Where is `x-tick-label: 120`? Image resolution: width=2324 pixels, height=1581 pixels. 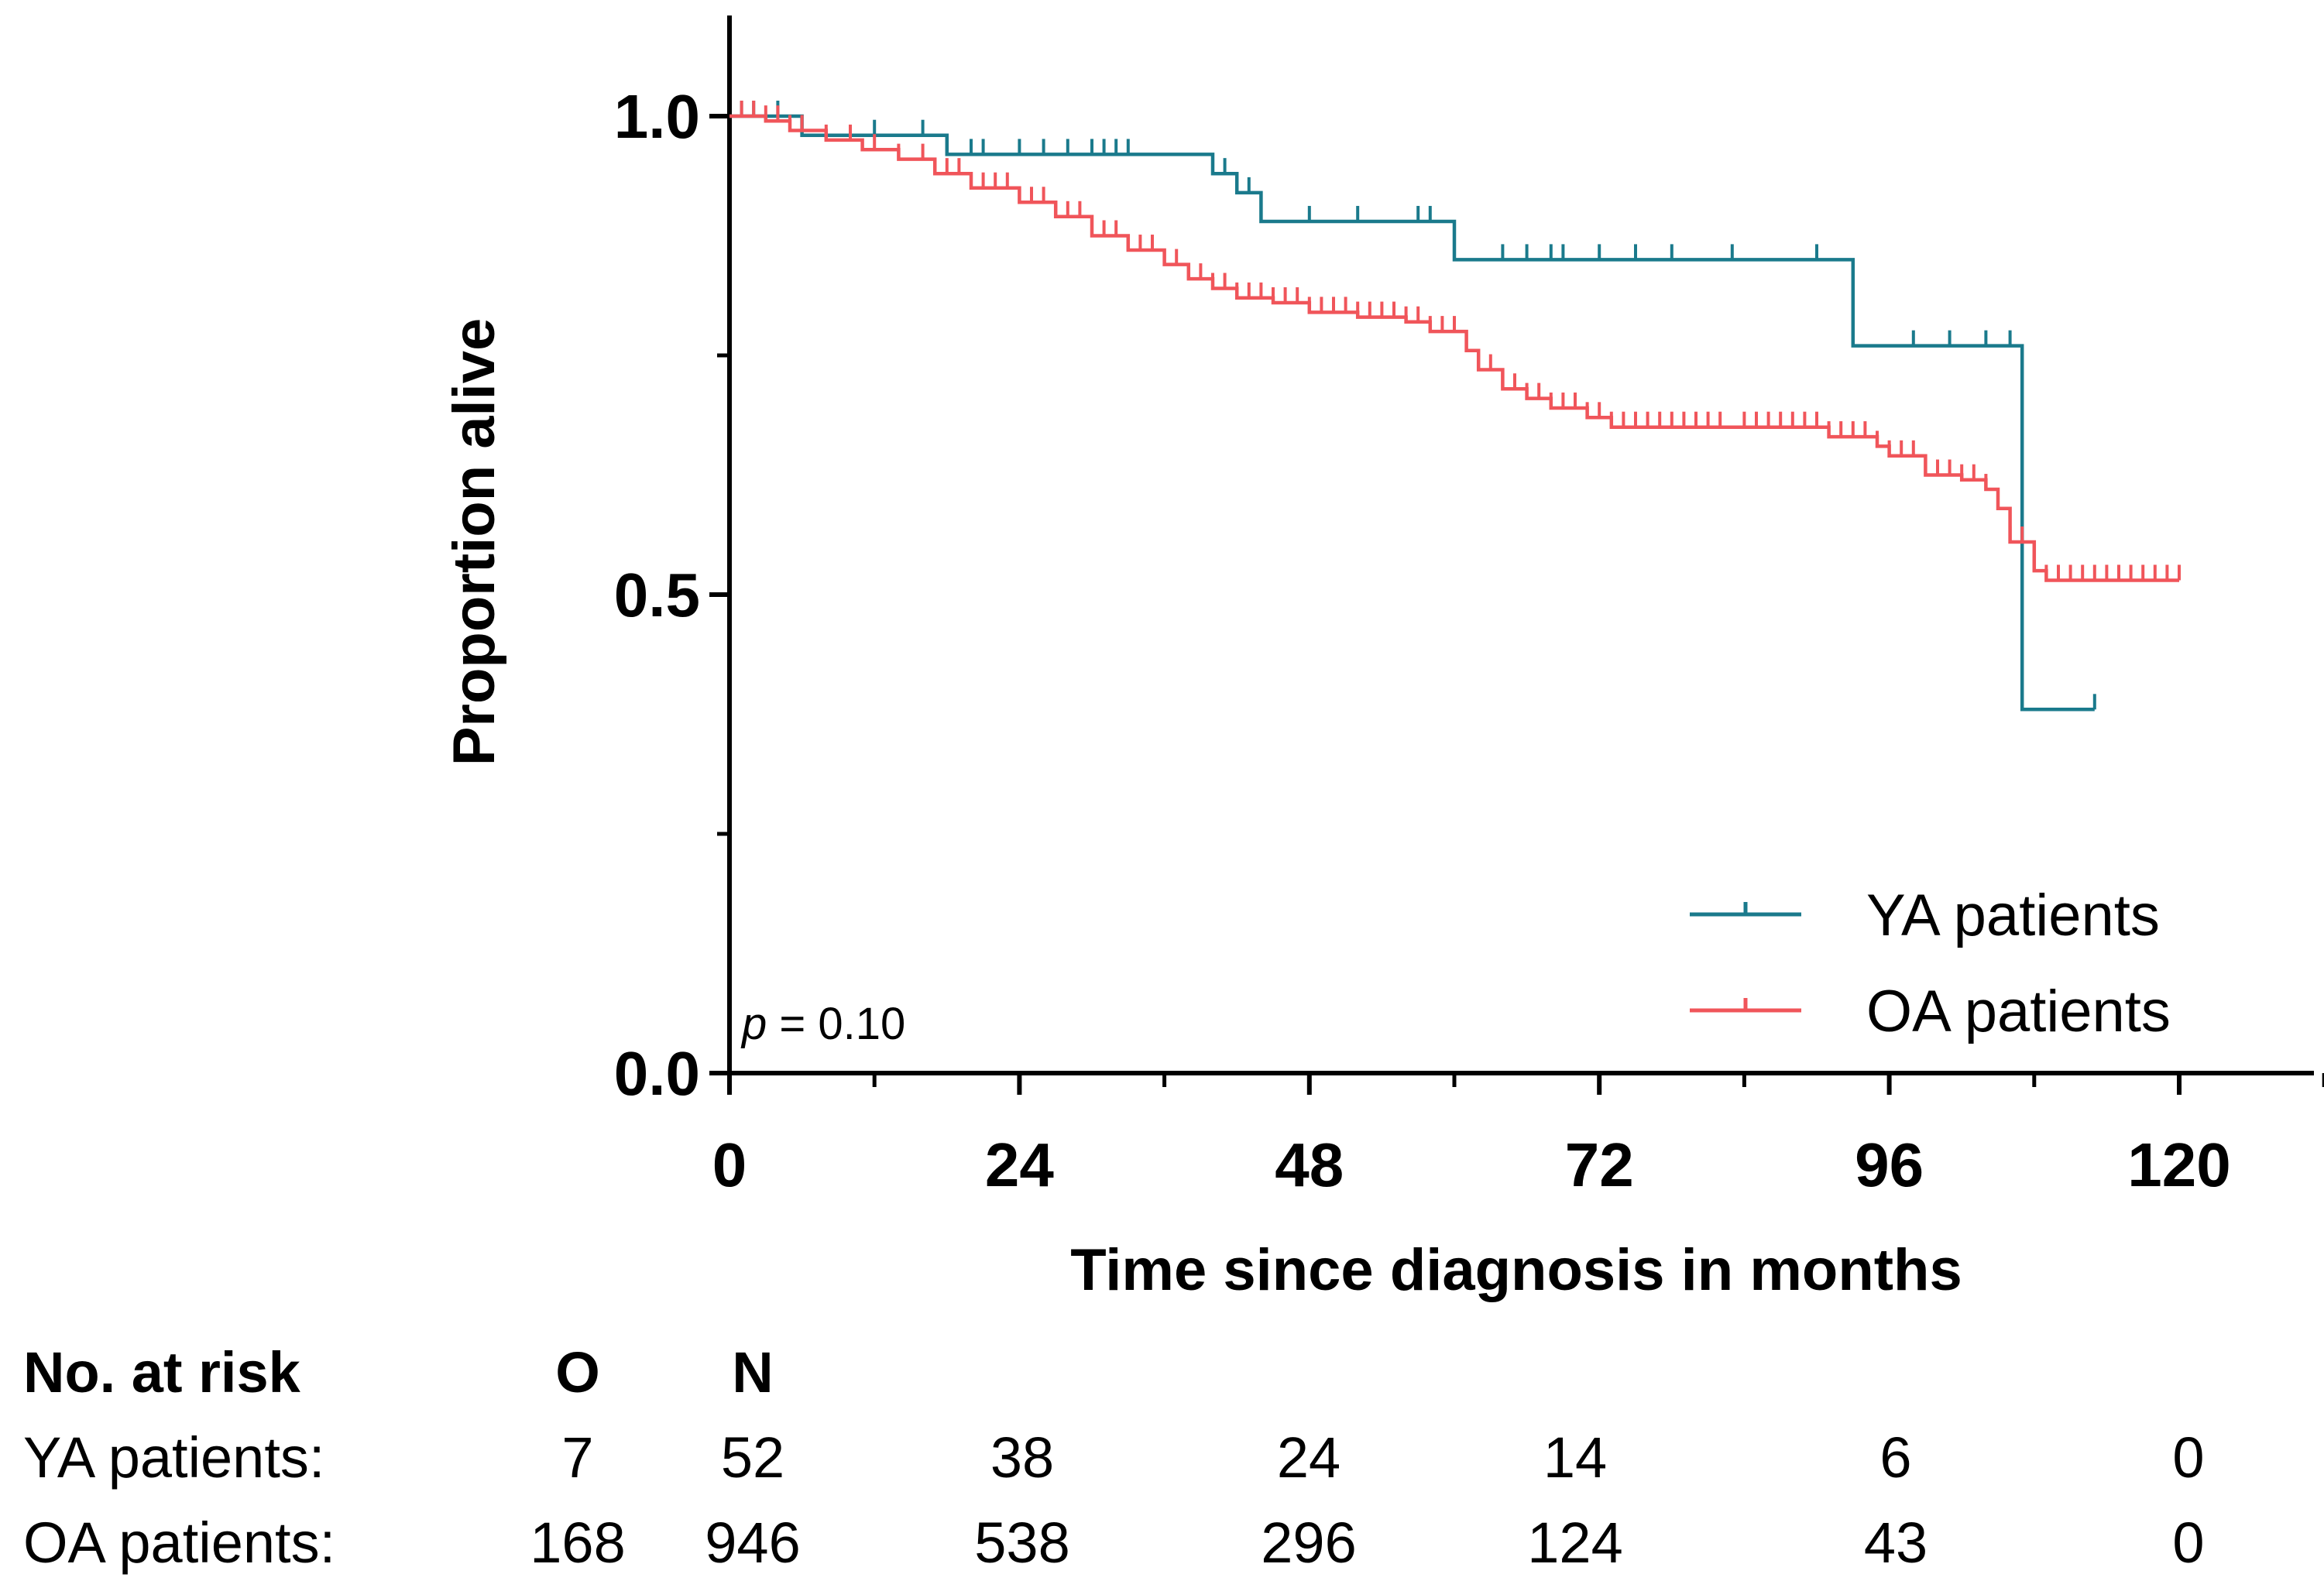
x-tick-label: 120 is located at coordinates (2178, 1164).